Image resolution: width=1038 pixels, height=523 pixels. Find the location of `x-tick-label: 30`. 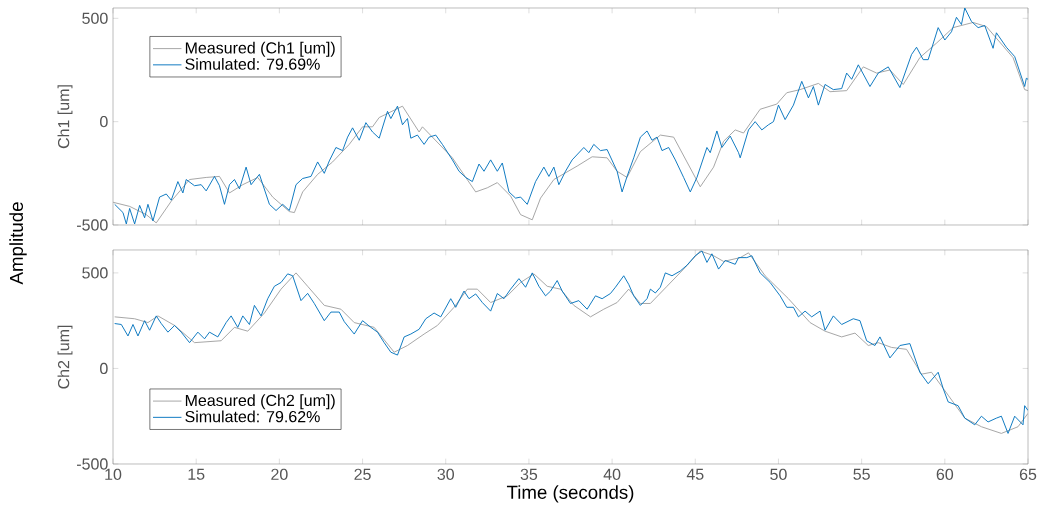

x-tick-label: 30 is located at coordinates (446, 474).